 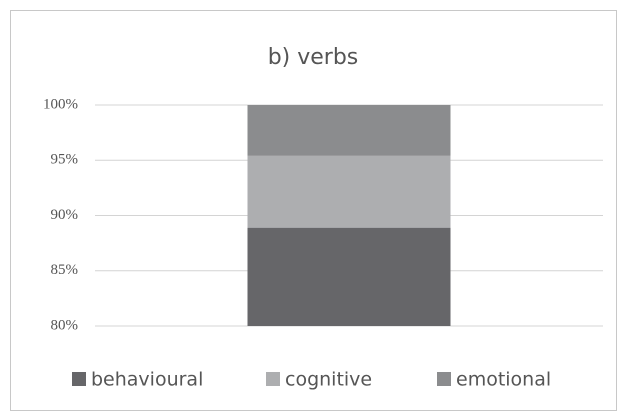 I want to click on legend-label: behavioural, so click(x=147, y=380).